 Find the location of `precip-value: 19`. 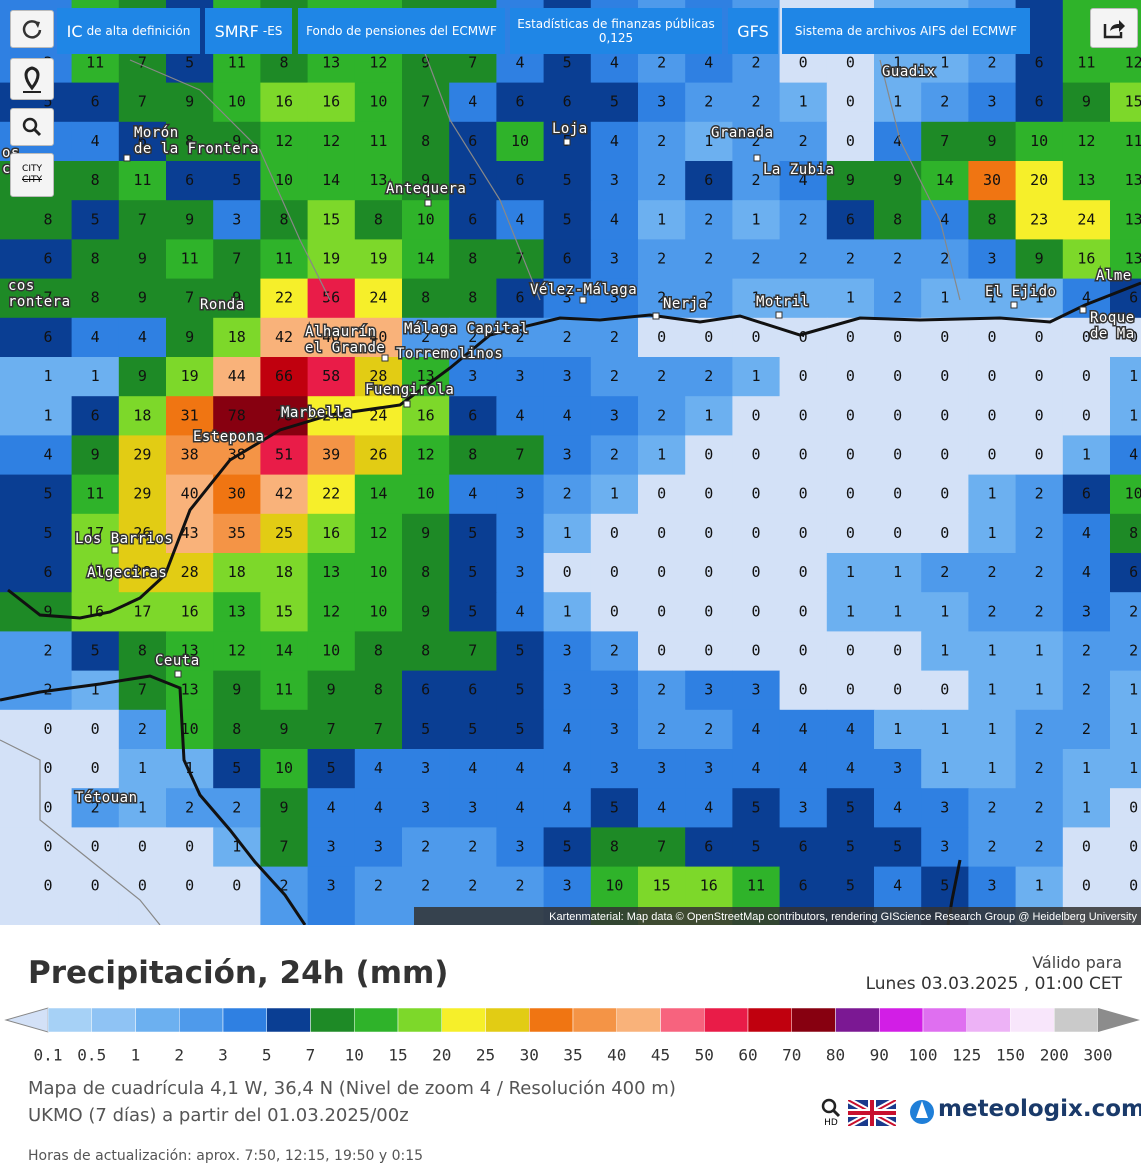

precip-value: 19 is located at coordinates (378, 259).